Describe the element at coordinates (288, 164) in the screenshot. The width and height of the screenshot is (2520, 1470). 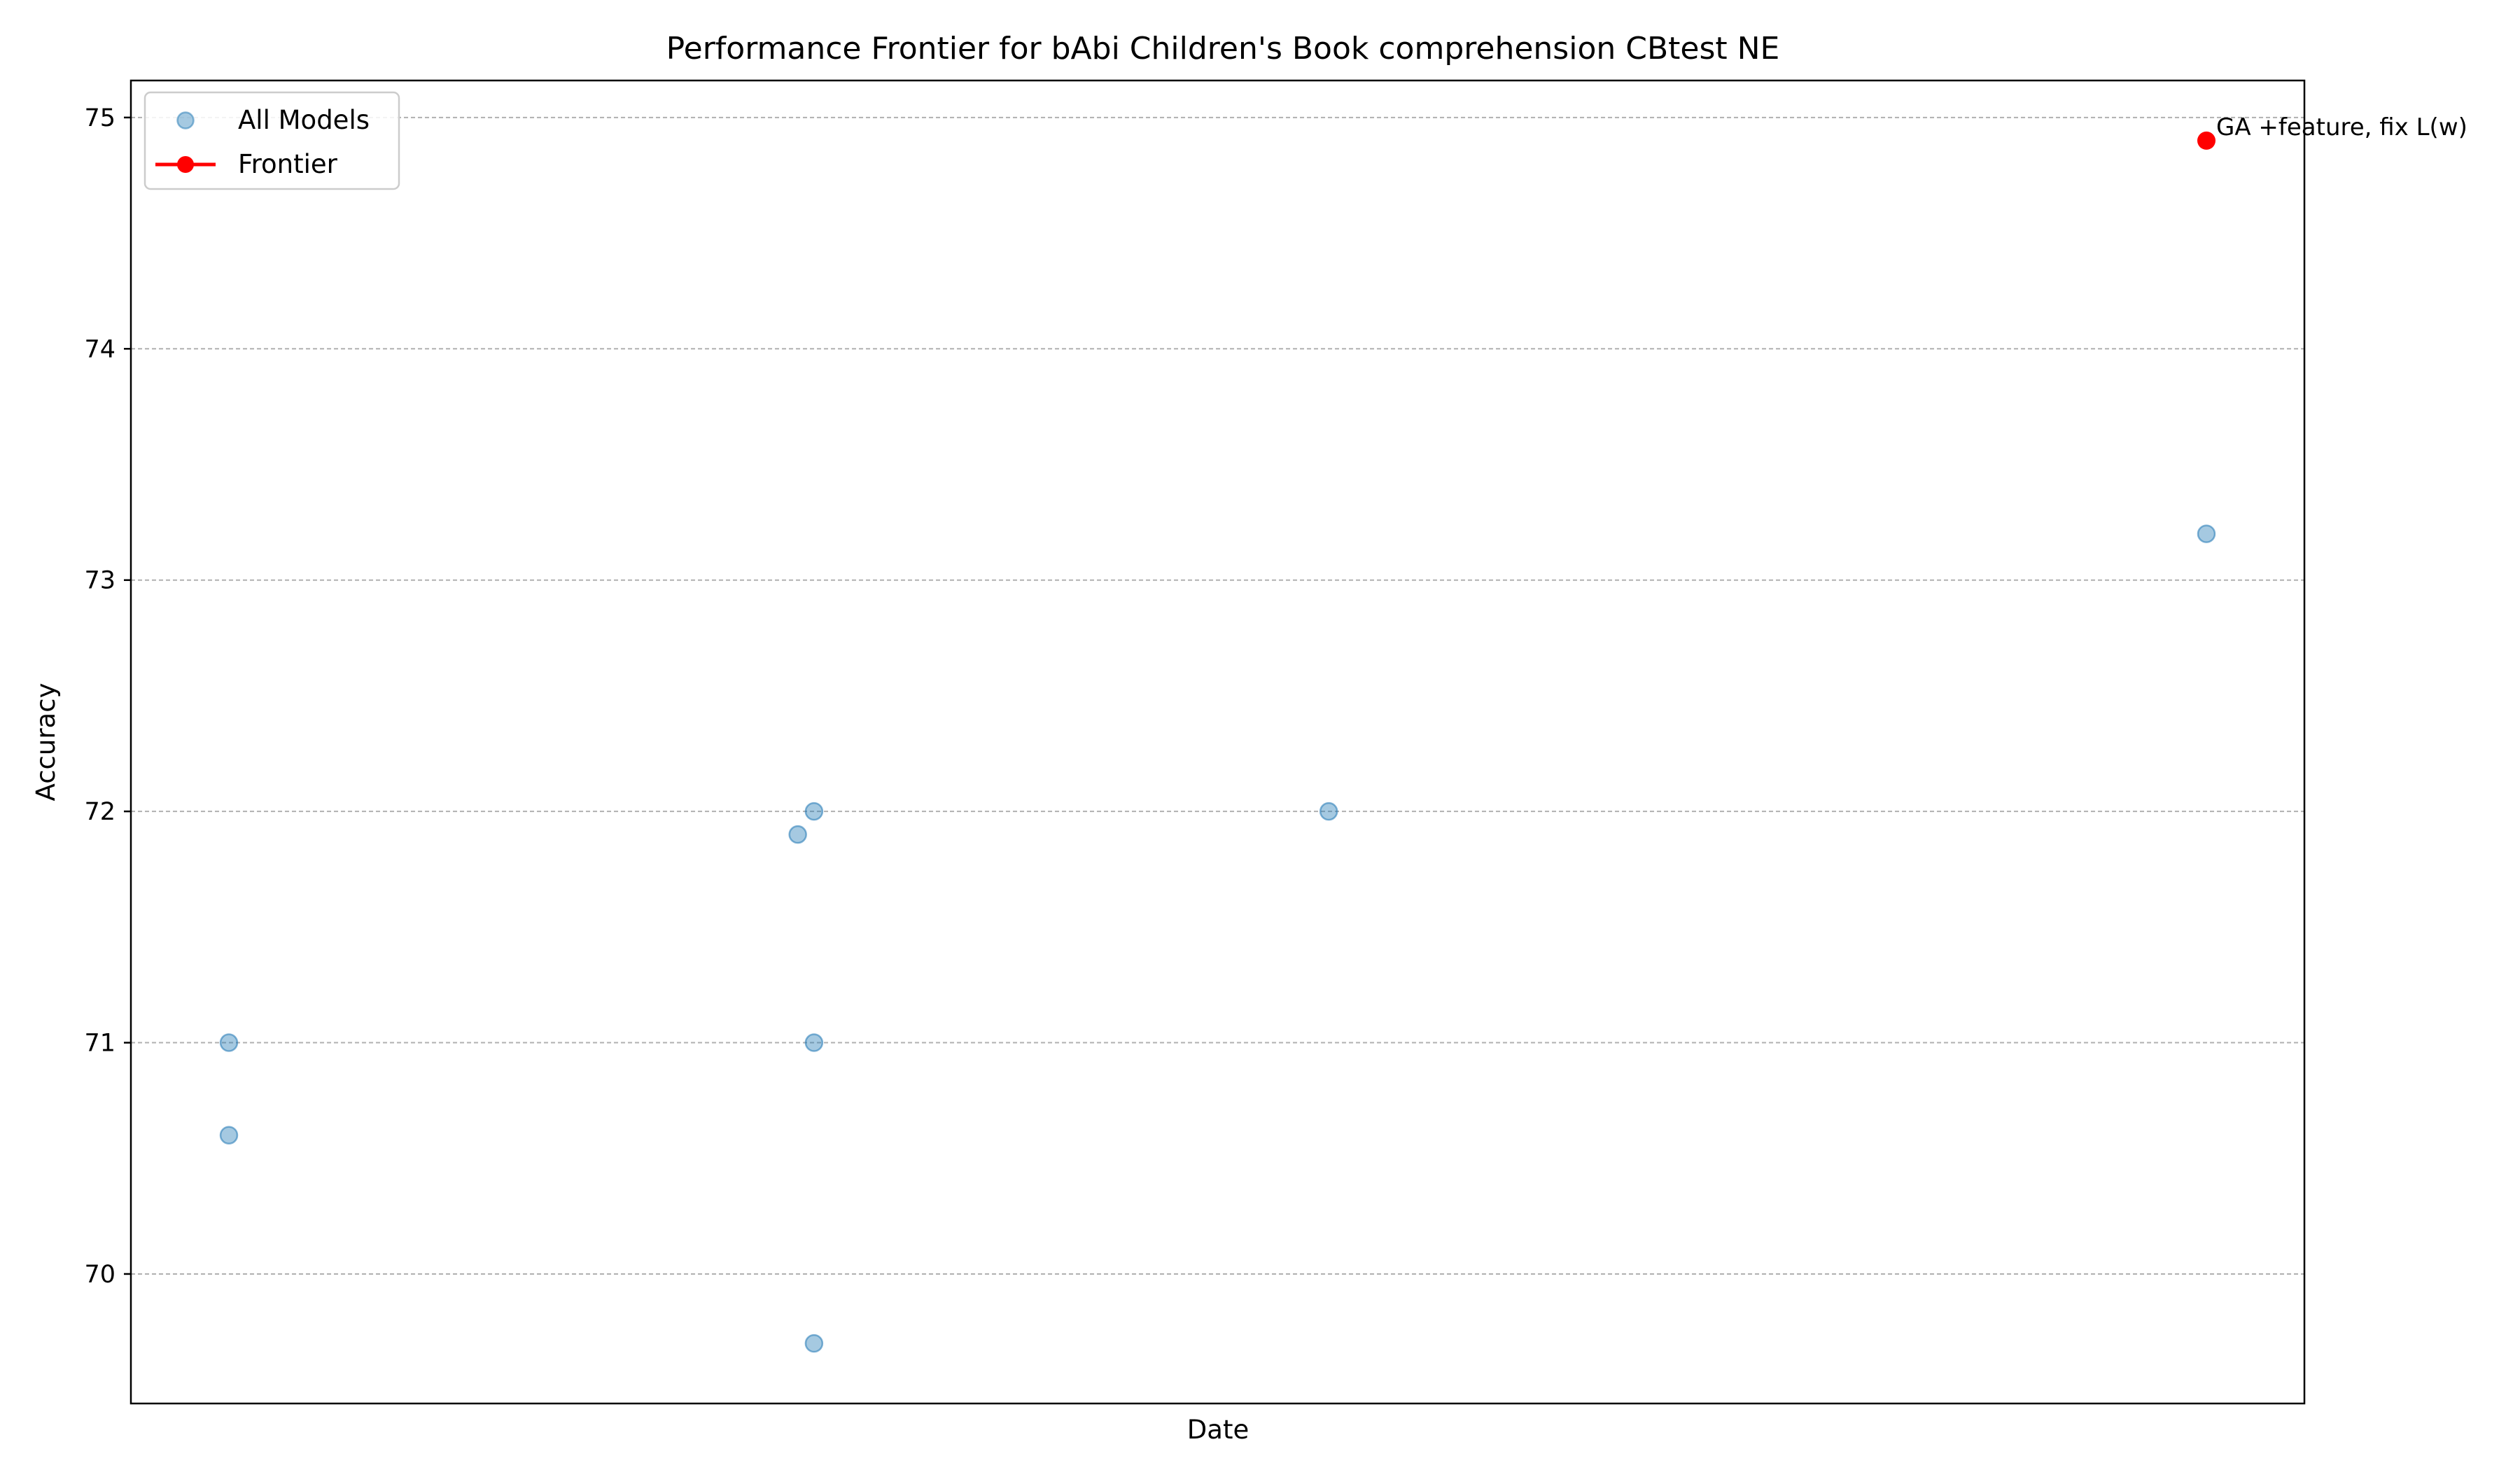
I see `legend-label-frontier: Frontier` at that location.